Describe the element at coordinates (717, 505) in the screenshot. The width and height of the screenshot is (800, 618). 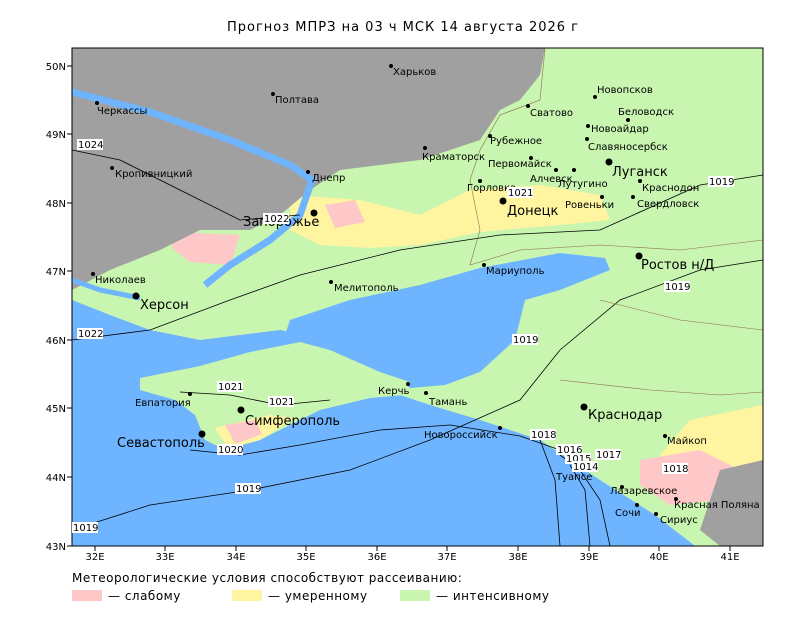
I see `city-label: Красная Поляна` at that location.